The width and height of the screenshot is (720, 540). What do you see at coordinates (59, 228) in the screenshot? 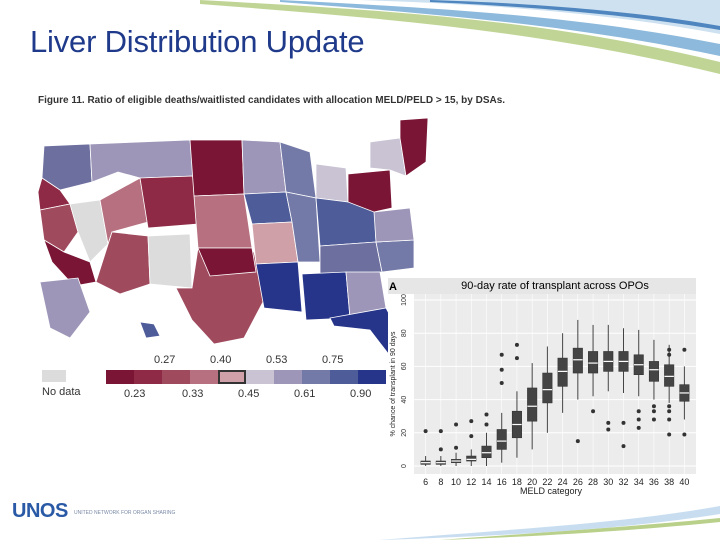
I see `region-northern-california` at bounding box center [59, 228].